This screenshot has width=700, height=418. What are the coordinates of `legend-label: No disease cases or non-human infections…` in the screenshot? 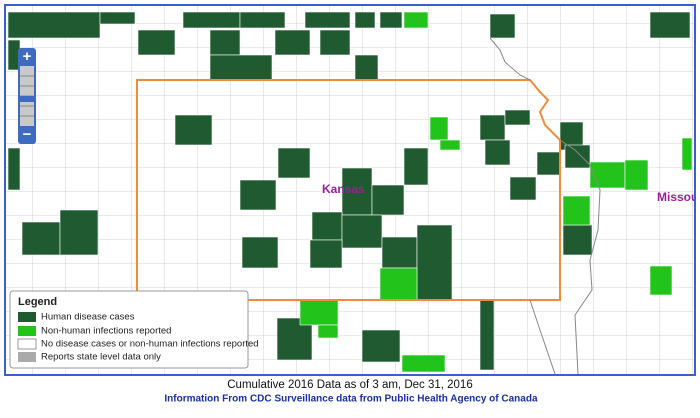 It's located at (150, 344).